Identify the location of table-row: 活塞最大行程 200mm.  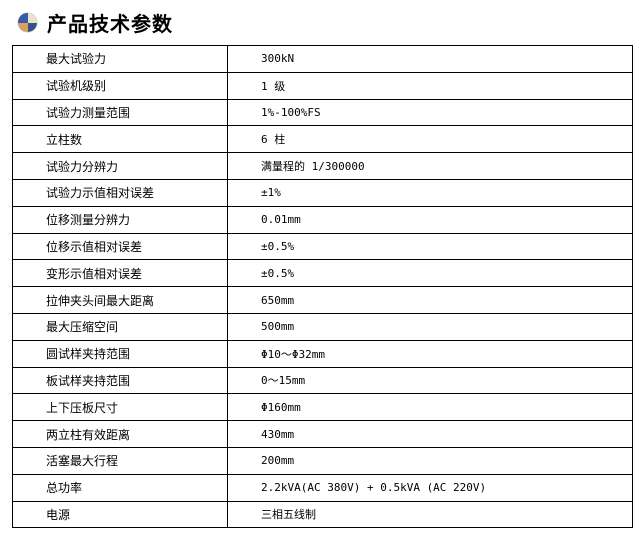
(322, 460).